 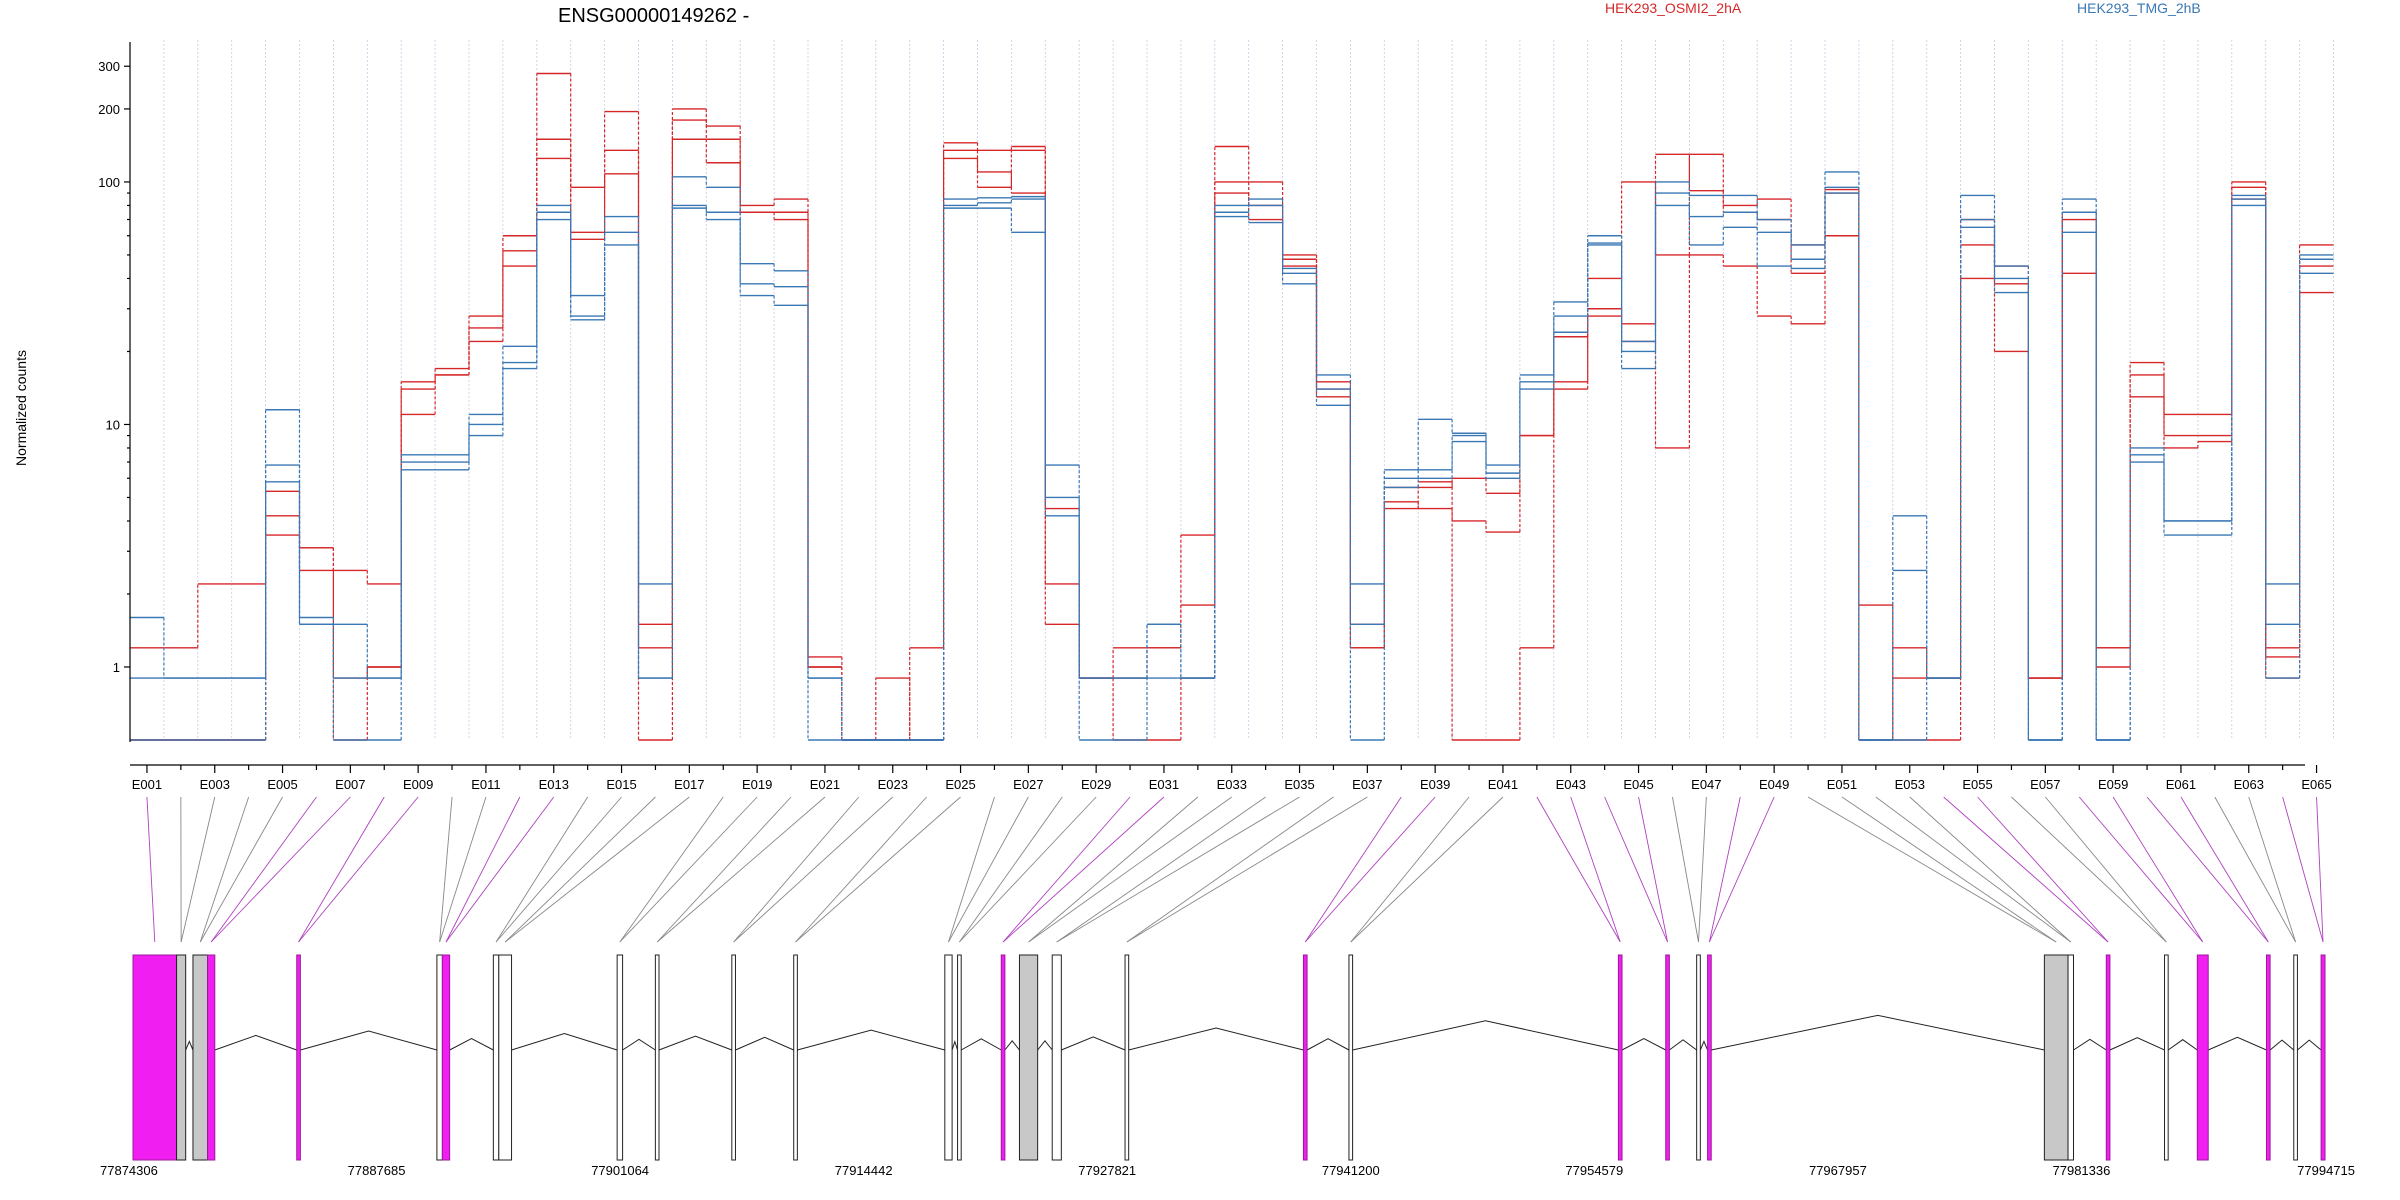 What do you see at coordinates (282, 784) in the screenshot?
I see `x-tick-label-E005: E005` at bounding box center [282, 784].